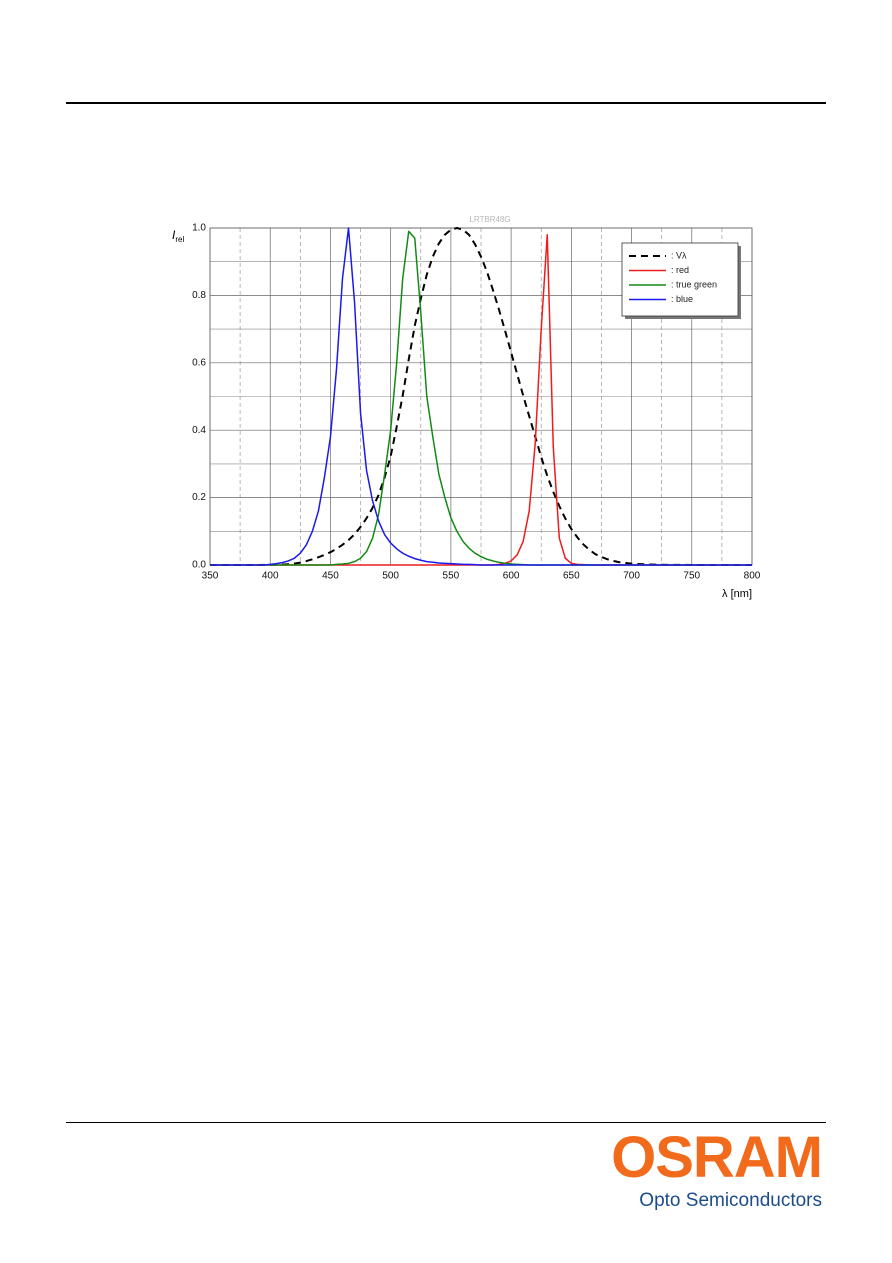 This screenshot has height=1263, width=892. I want to click on y-axis-label-main: I, so click(174, 235).